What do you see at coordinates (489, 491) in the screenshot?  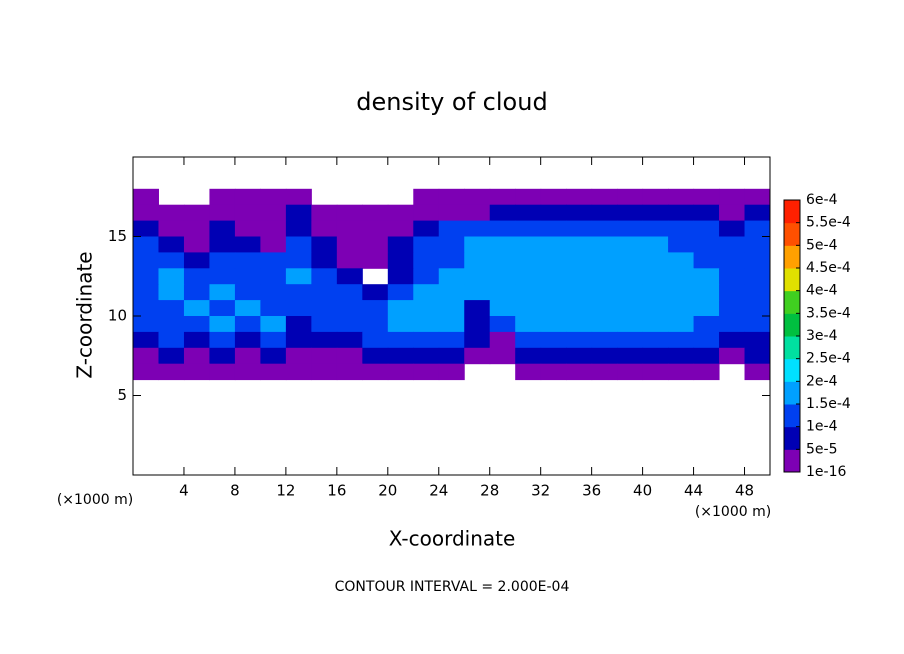 I see `x-tick-label: 28` at bounding box center [489, 491].